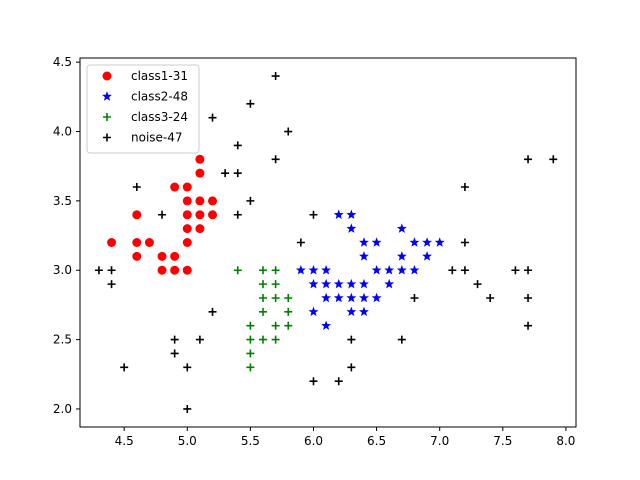 This screenshot has width=640, height=480. I want to click on y-tick-label: 2.0, so click(62, 409).